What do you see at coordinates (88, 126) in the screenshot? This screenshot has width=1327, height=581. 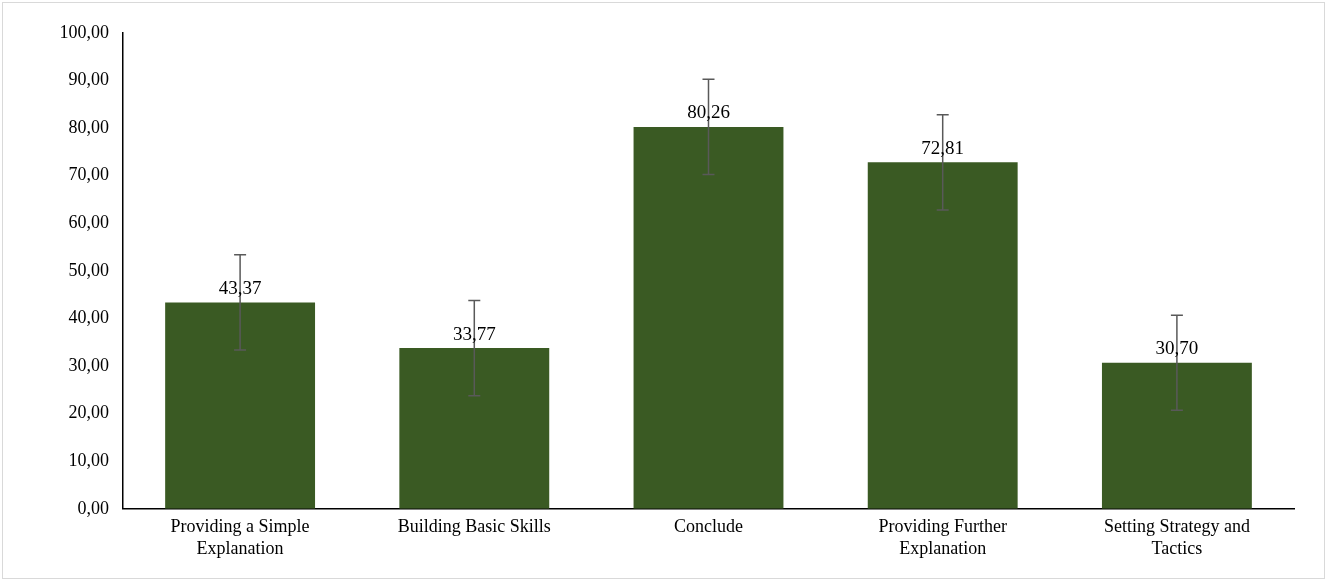 I see `y-tick-label: 80,00` at bounding box center [88, 126].